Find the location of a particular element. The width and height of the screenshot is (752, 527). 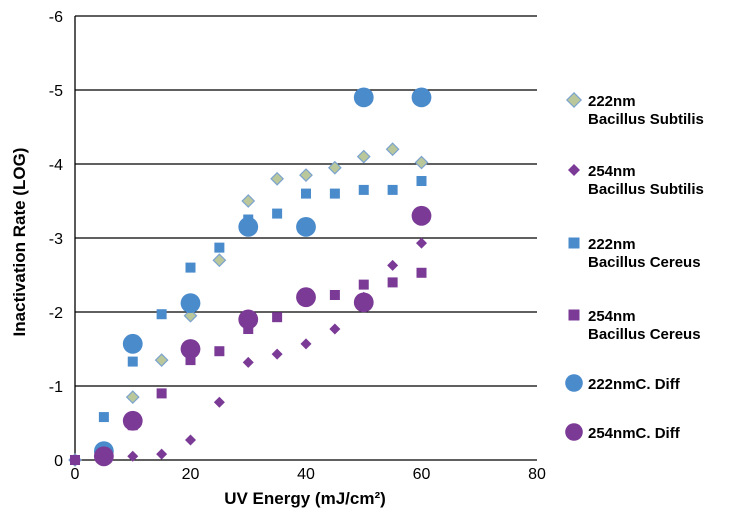

legend-entry: 254nmC. Diff is located at coordinates (623, 432).